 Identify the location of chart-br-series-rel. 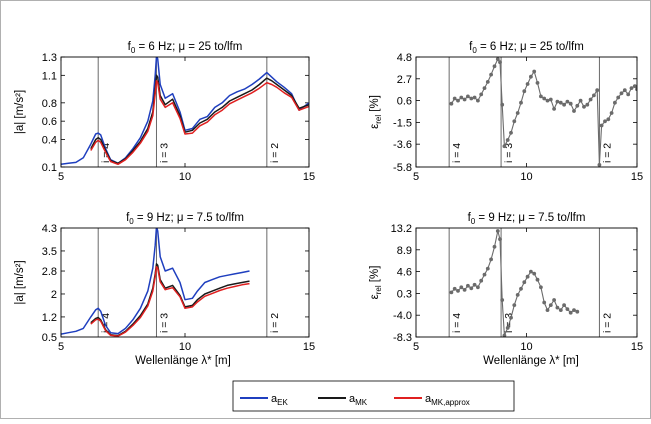
(514, 283).